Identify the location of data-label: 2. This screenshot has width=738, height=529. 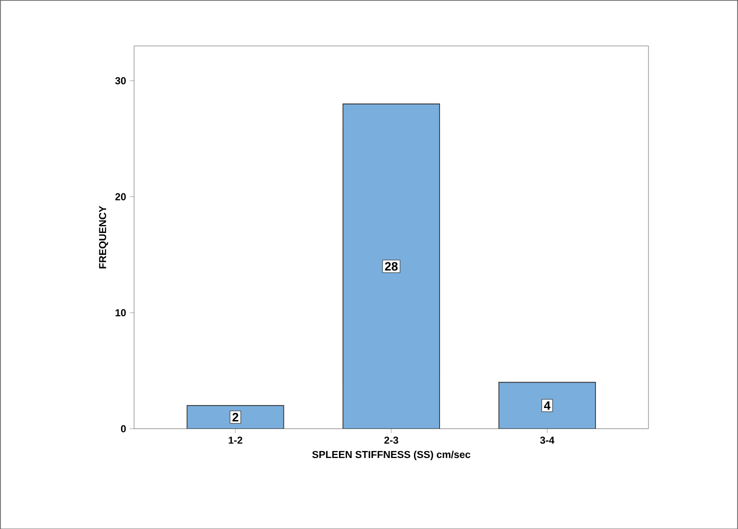
(235, 417).